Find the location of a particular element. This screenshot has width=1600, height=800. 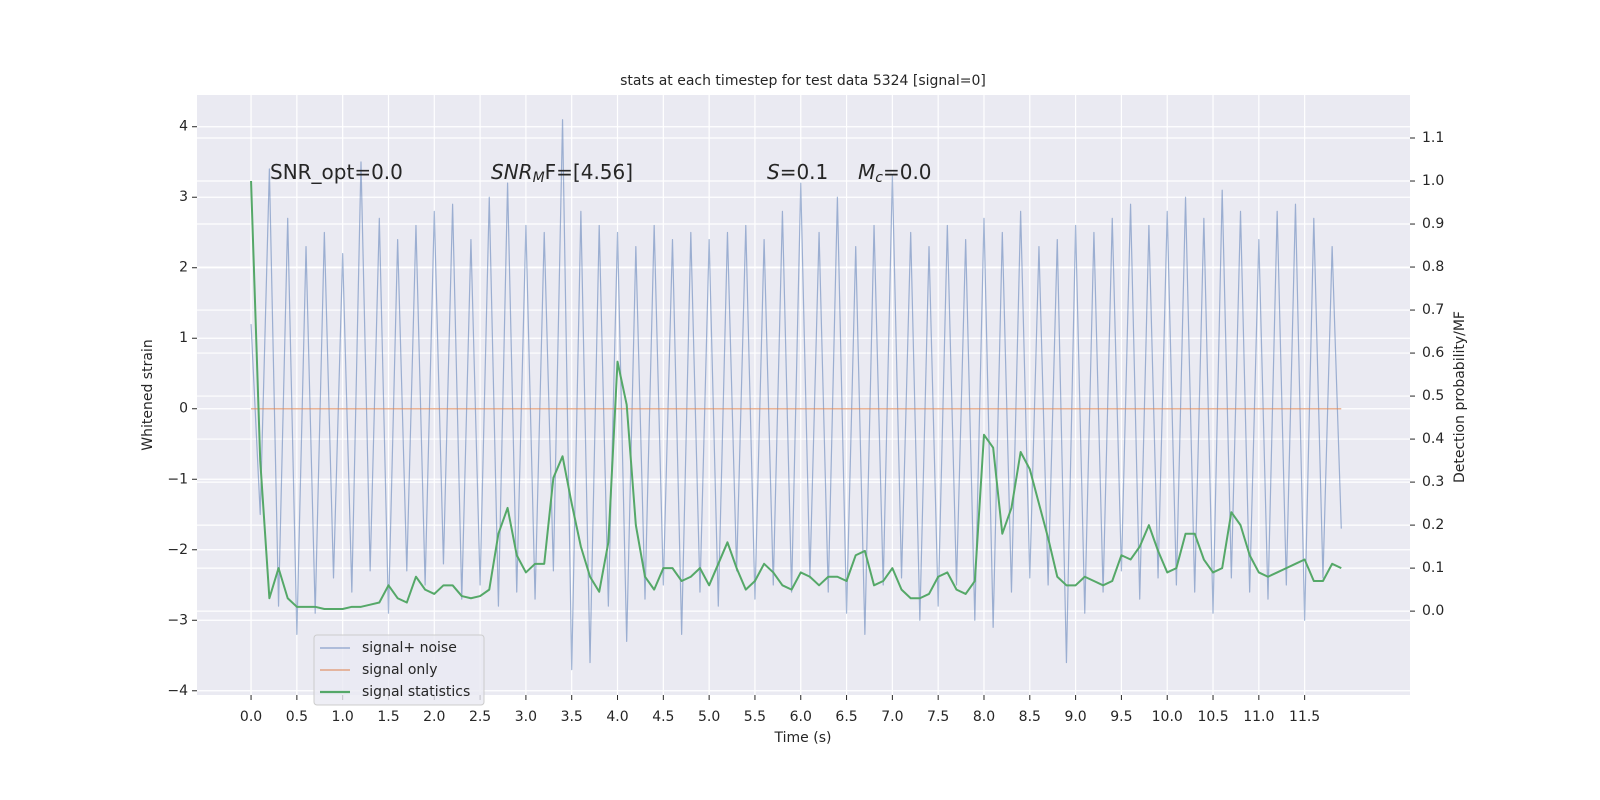

x-tick-label: 1.0 is located at coordinates (343, 717).